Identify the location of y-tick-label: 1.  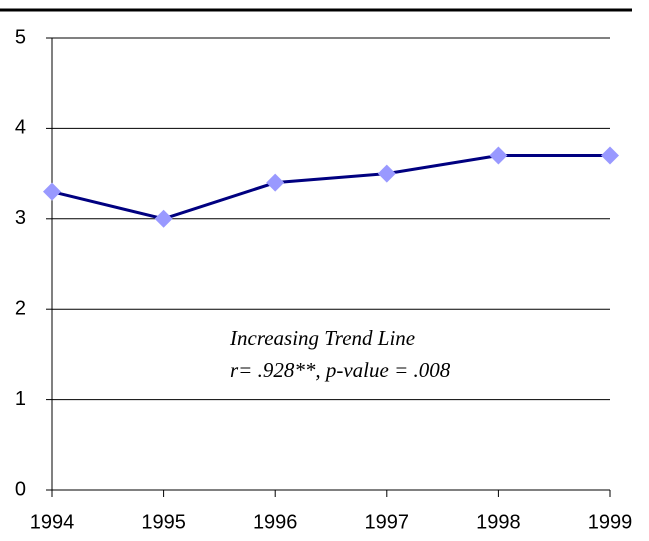
(20, 399).